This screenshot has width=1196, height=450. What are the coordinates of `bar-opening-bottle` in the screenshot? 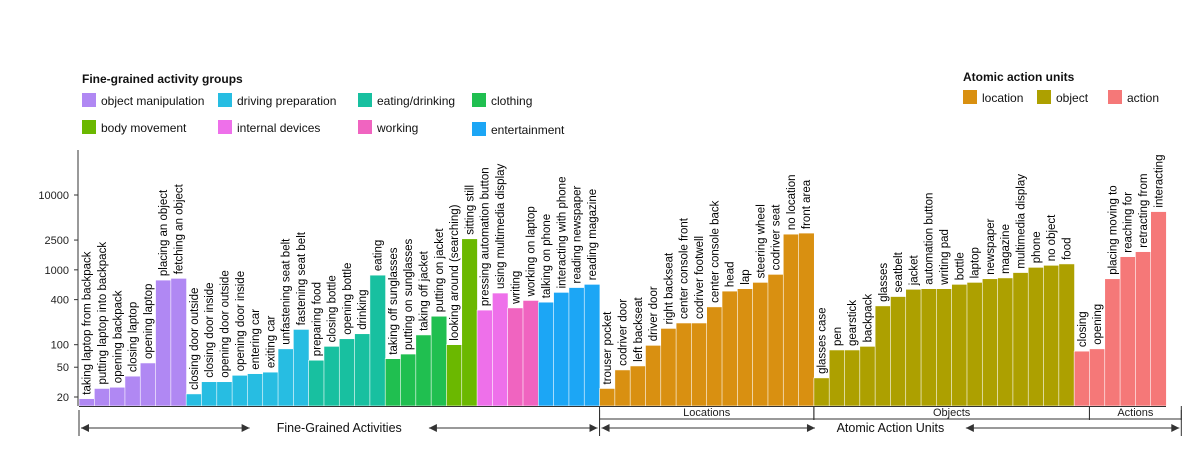 It's located at (347, 372).